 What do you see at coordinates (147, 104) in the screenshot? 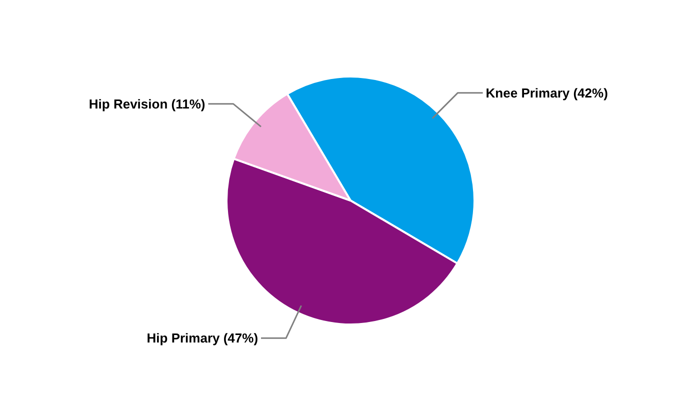
I see `slice-label: Hip Revision (11%)` at bounding box center [147, 104].